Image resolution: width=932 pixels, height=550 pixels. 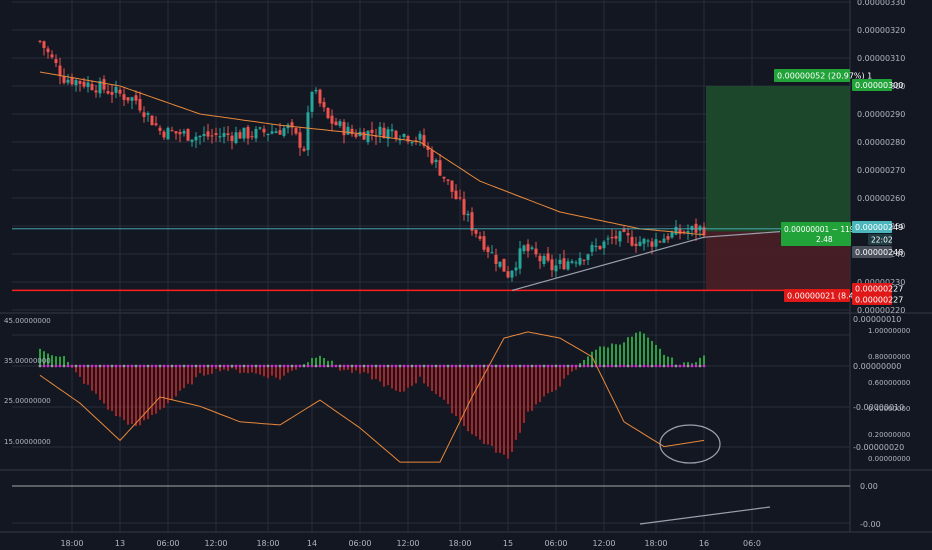 What do you see at coordinates (27, 321) in the screenshot?
I see `osc-left-tick: 45.00000000` at bounding box center [27, 321].